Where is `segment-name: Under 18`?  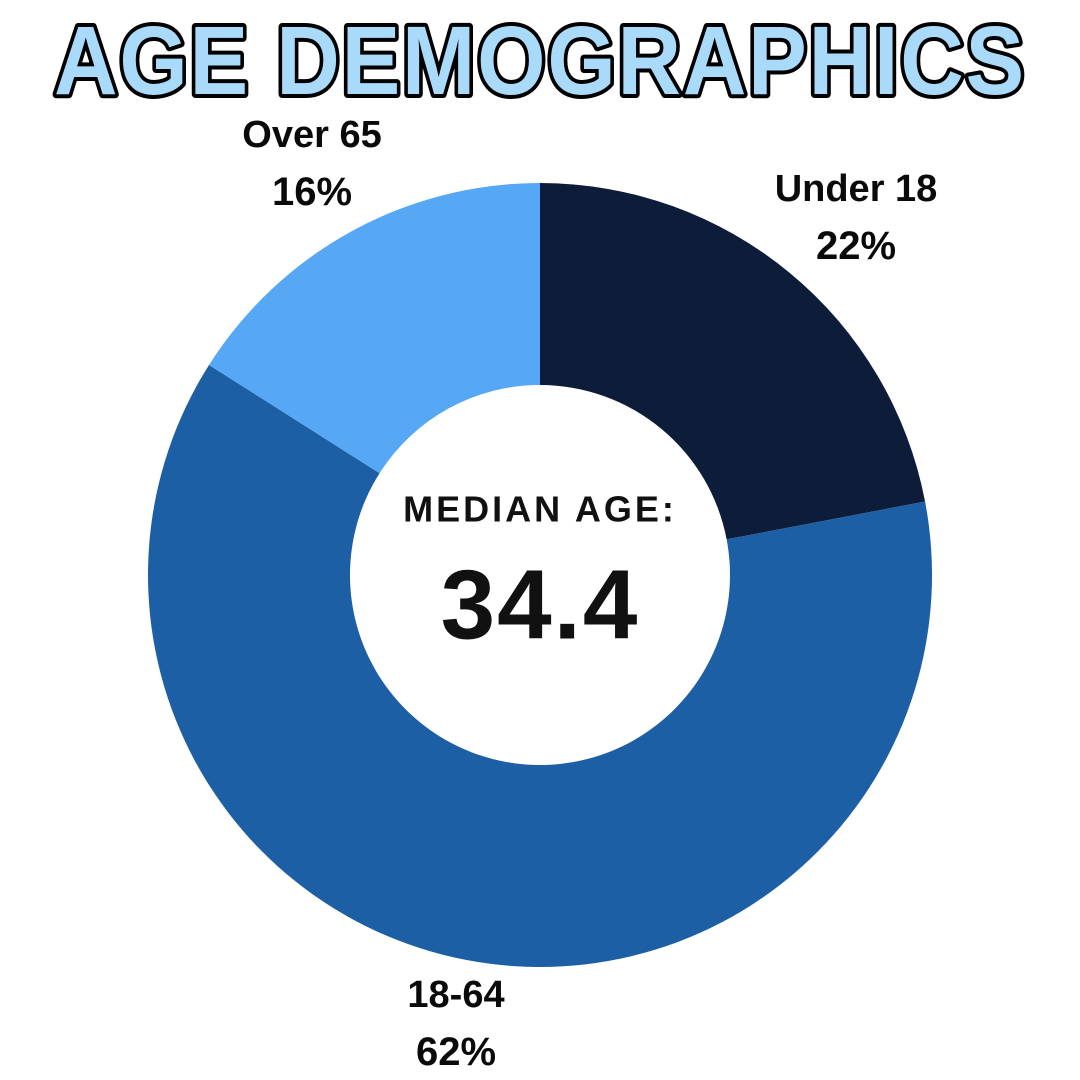 segment-name: Under 18 is located at coordinates (856, 189).